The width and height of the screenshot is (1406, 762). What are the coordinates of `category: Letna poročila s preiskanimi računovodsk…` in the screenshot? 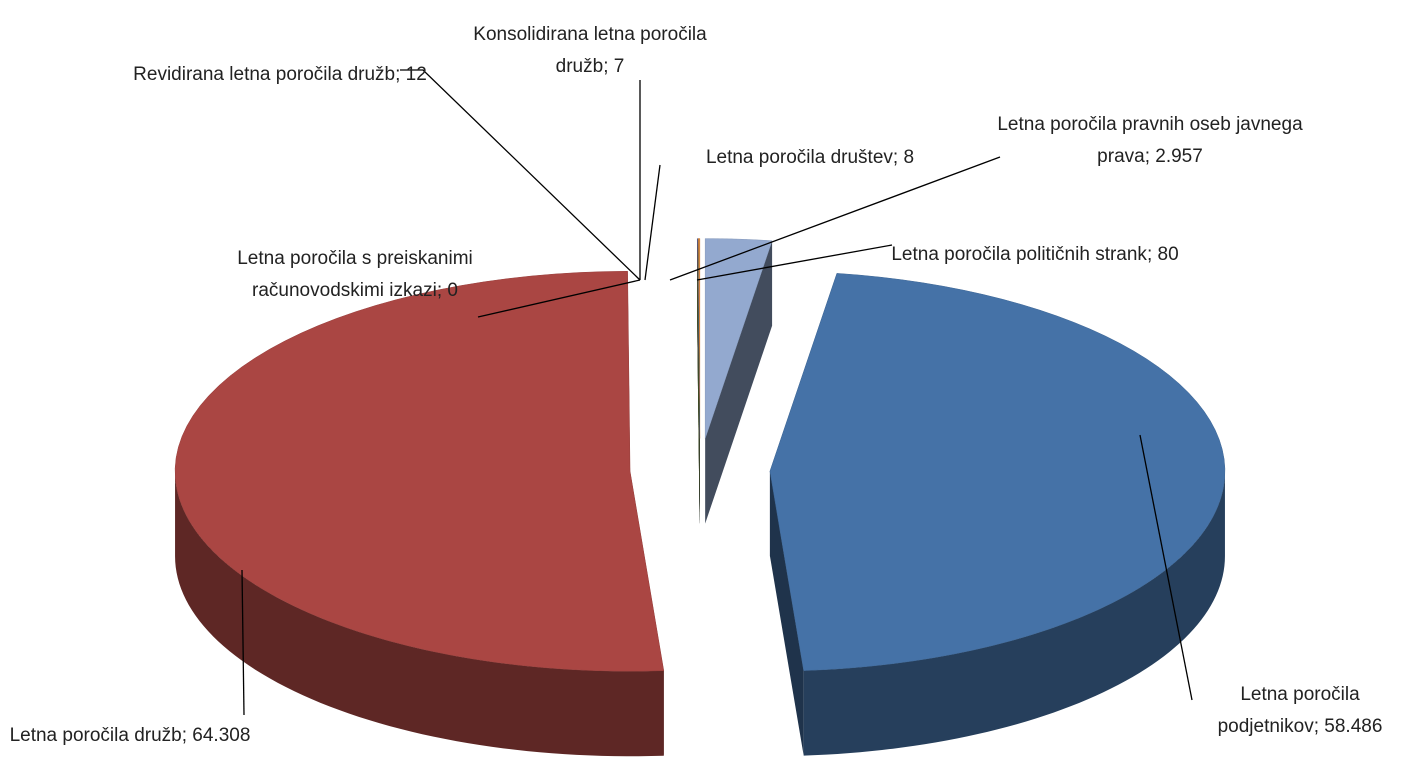 It's located at (355, 274).